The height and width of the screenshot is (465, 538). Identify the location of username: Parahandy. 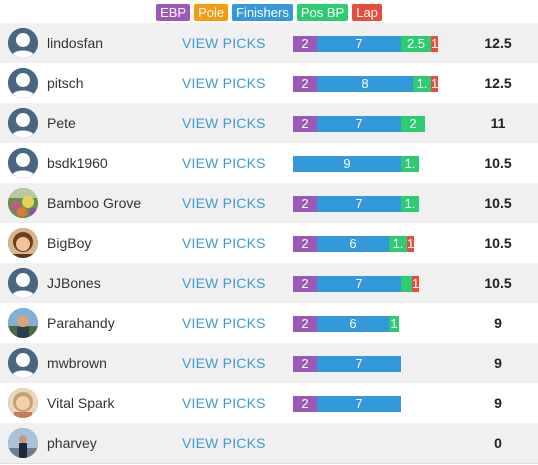
(81, 323).